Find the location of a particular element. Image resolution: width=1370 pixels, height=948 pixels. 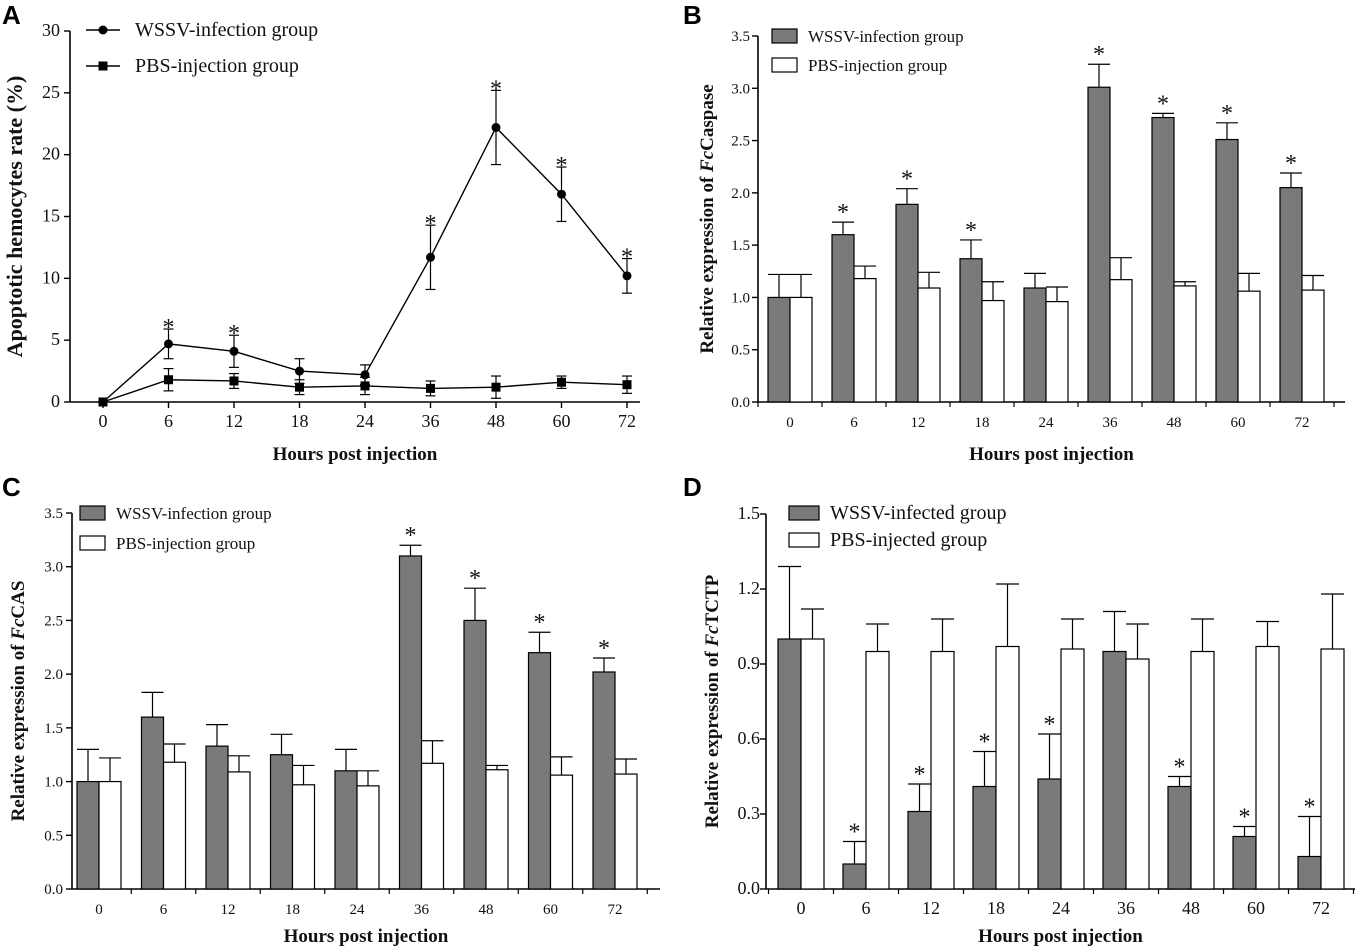

x-tick-label: 60 is located at coordinates (562, 421).